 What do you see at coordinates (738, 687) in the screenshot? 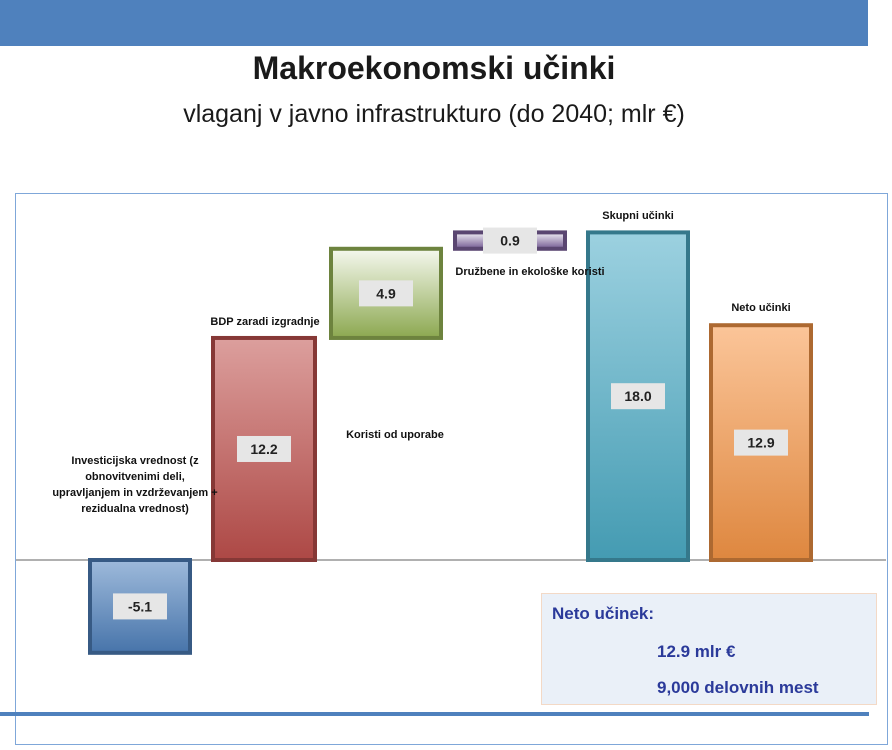
I see `net-effect-jobs: 9,000 delovnih mest` at bounding box center [738, 687].